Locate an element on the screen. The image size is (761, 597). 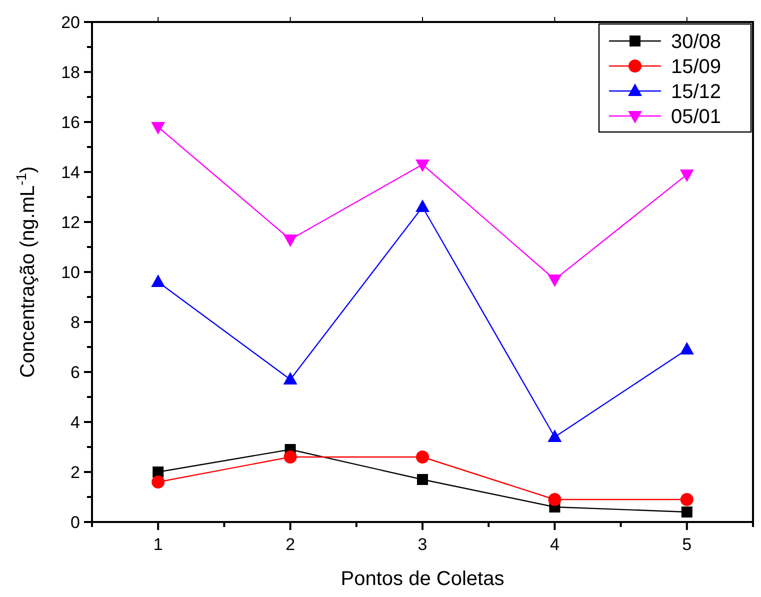
y-tick-label: 6 is located at coordinates (75, 372).